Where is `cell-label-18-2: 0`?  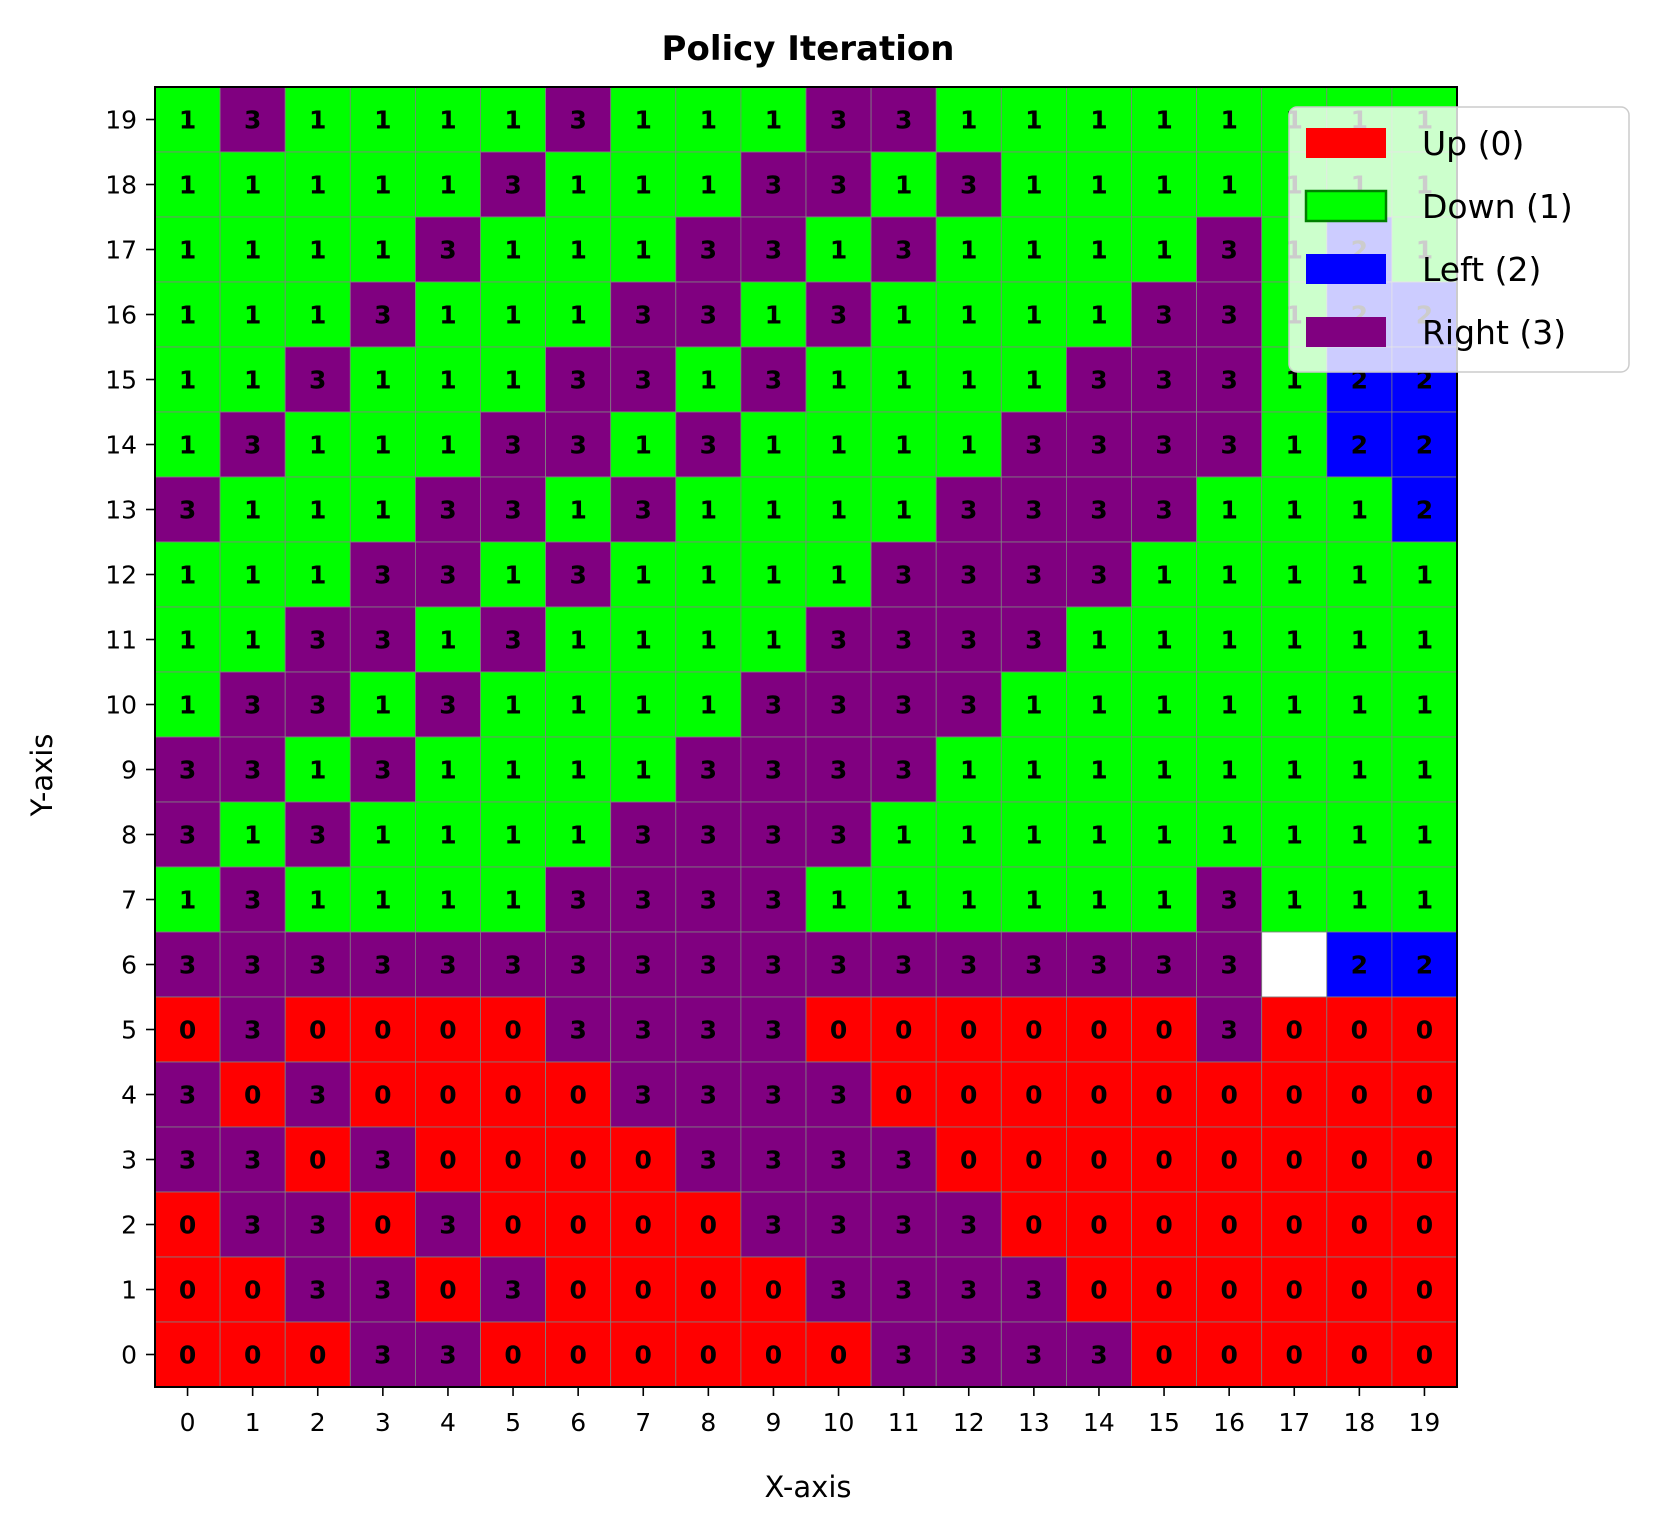 cell-label-18-2: 0 is located at coordinates (1359, 1225).